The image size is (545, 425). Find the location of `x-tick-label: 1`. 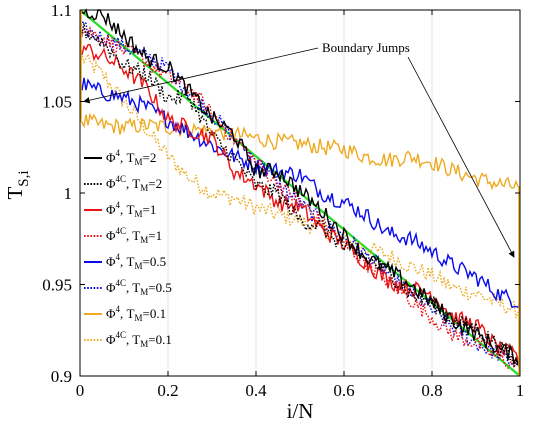

x-tick-label: 1 is located at coordinates (520, 390).